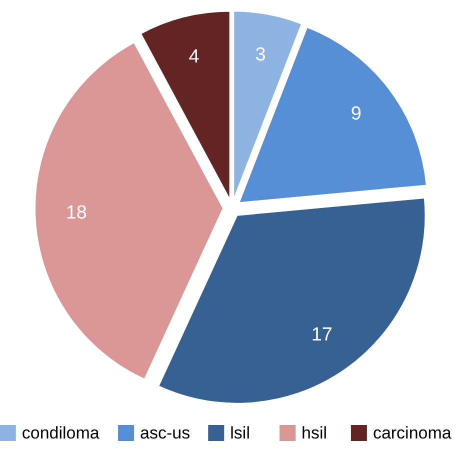 The image size is (469, 451). I want to click on legend-label: lsil, so click(240, 433).